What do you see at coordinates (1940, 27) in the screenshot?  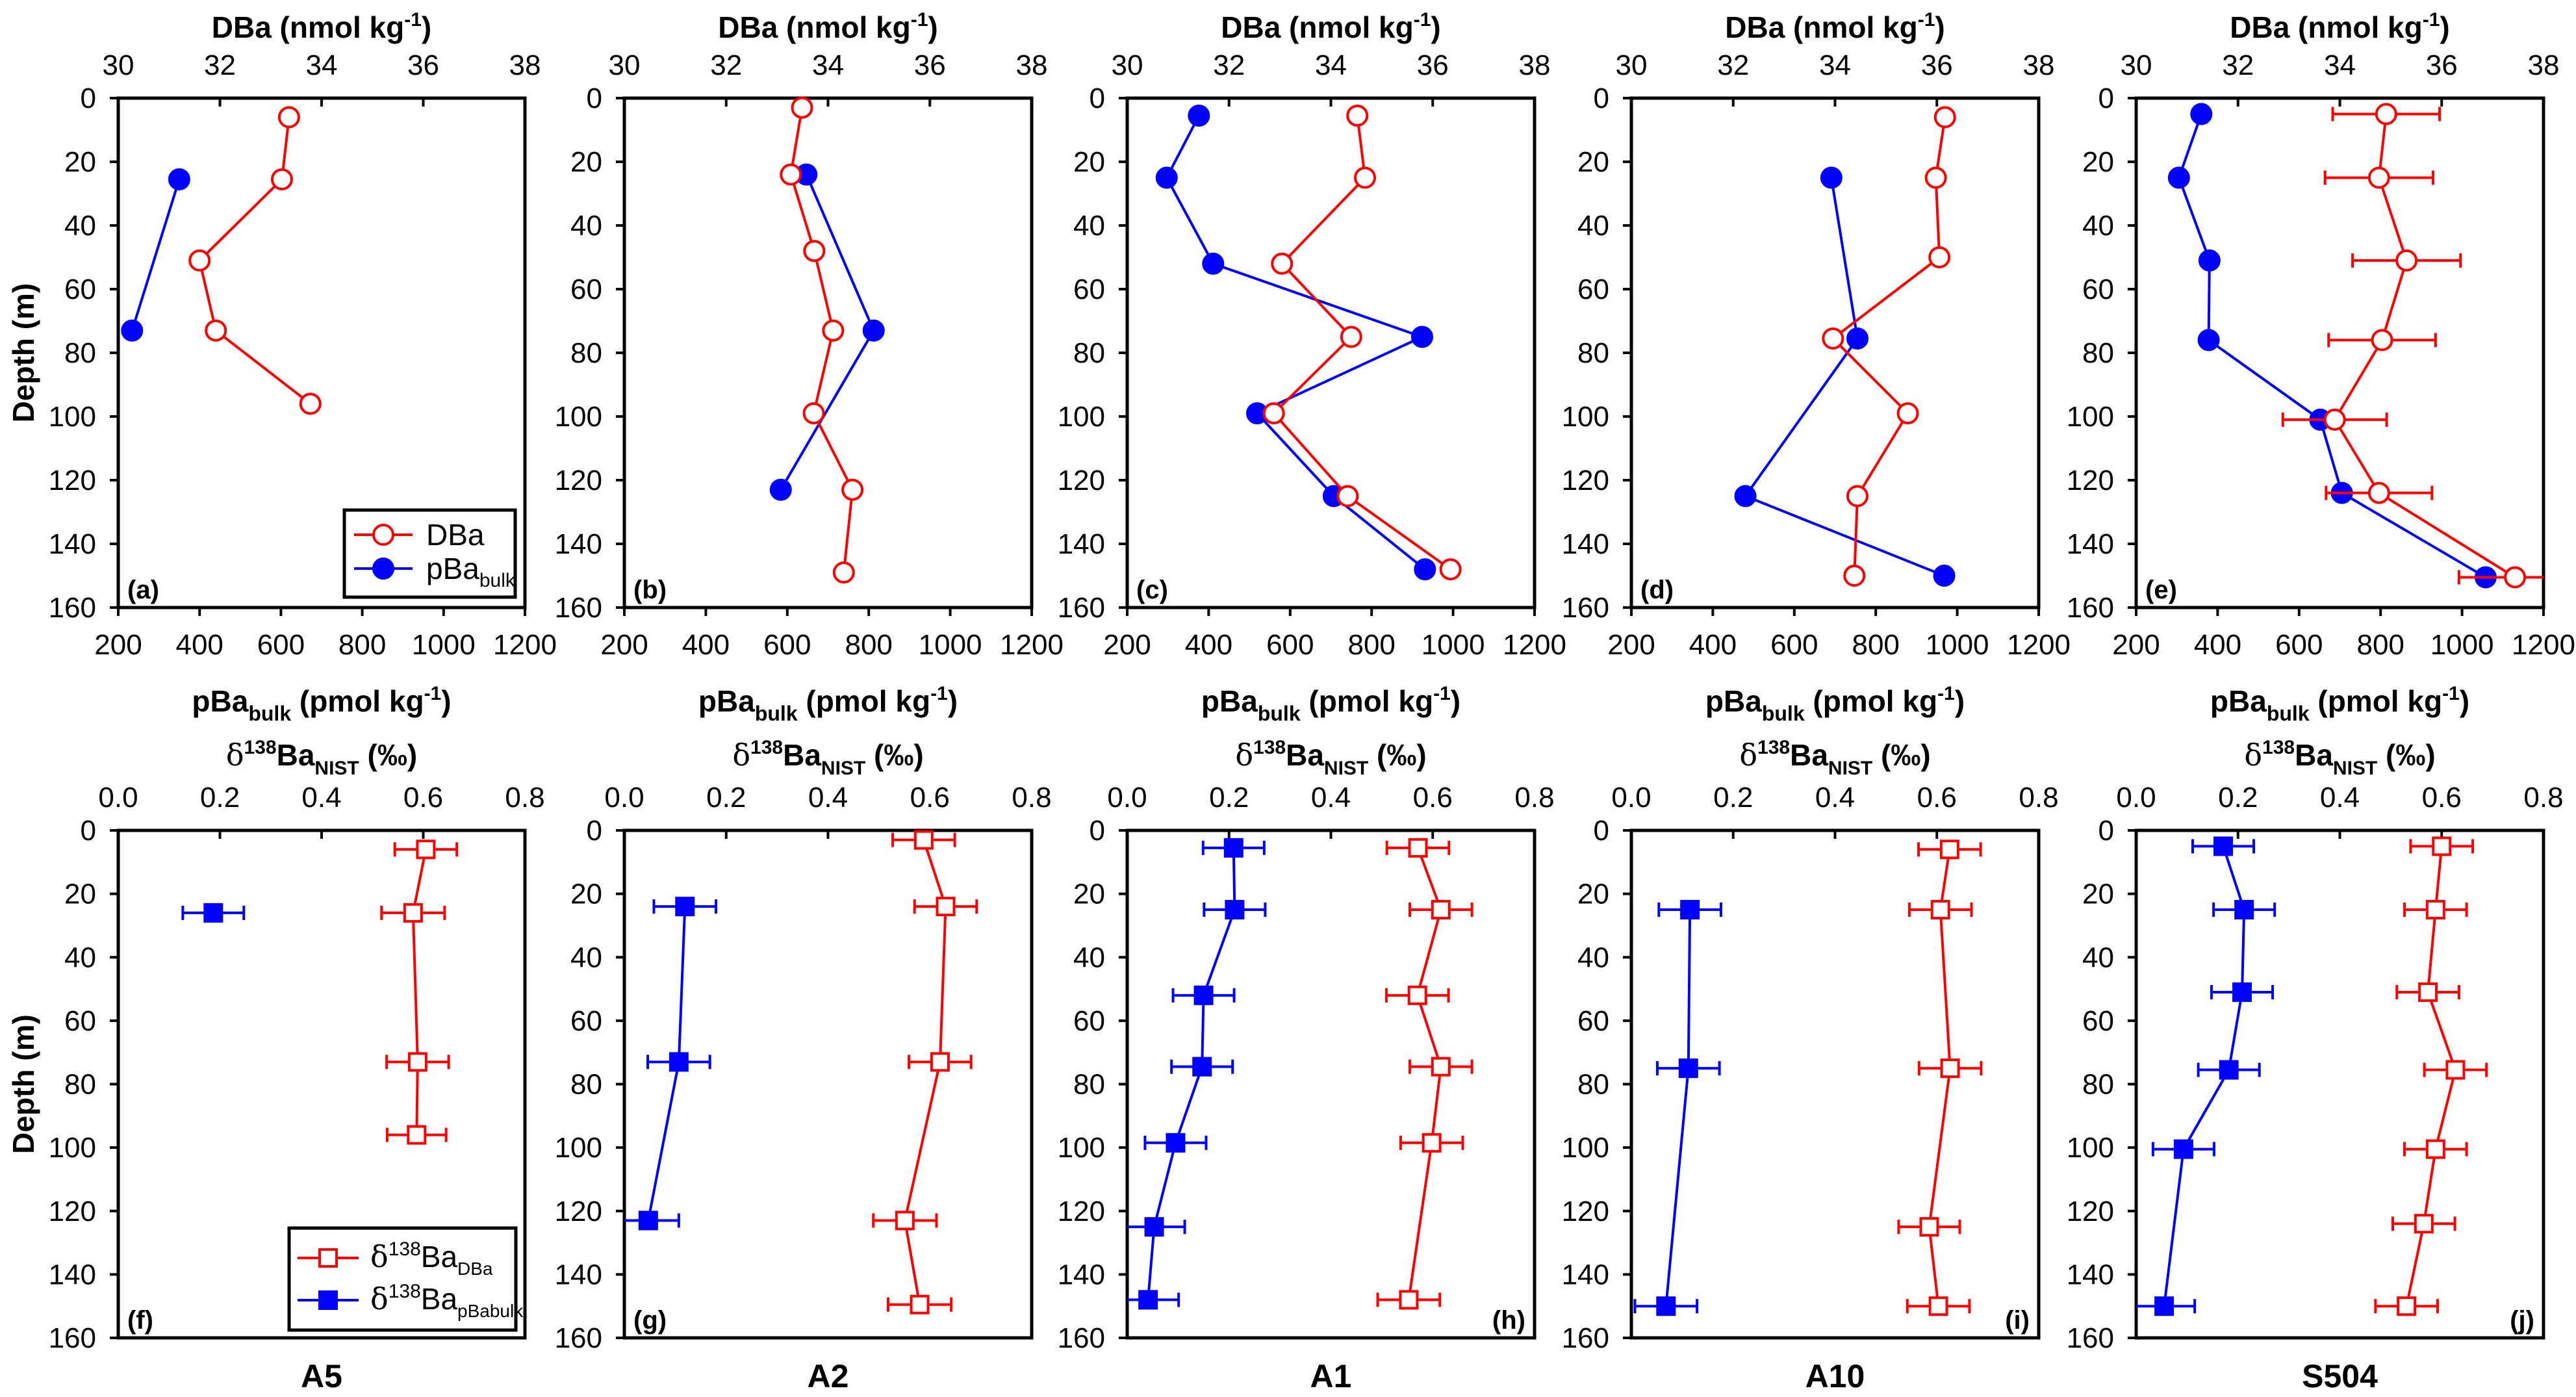 I see `top-axis-title-end: )` at bounding box center [1940, 27].